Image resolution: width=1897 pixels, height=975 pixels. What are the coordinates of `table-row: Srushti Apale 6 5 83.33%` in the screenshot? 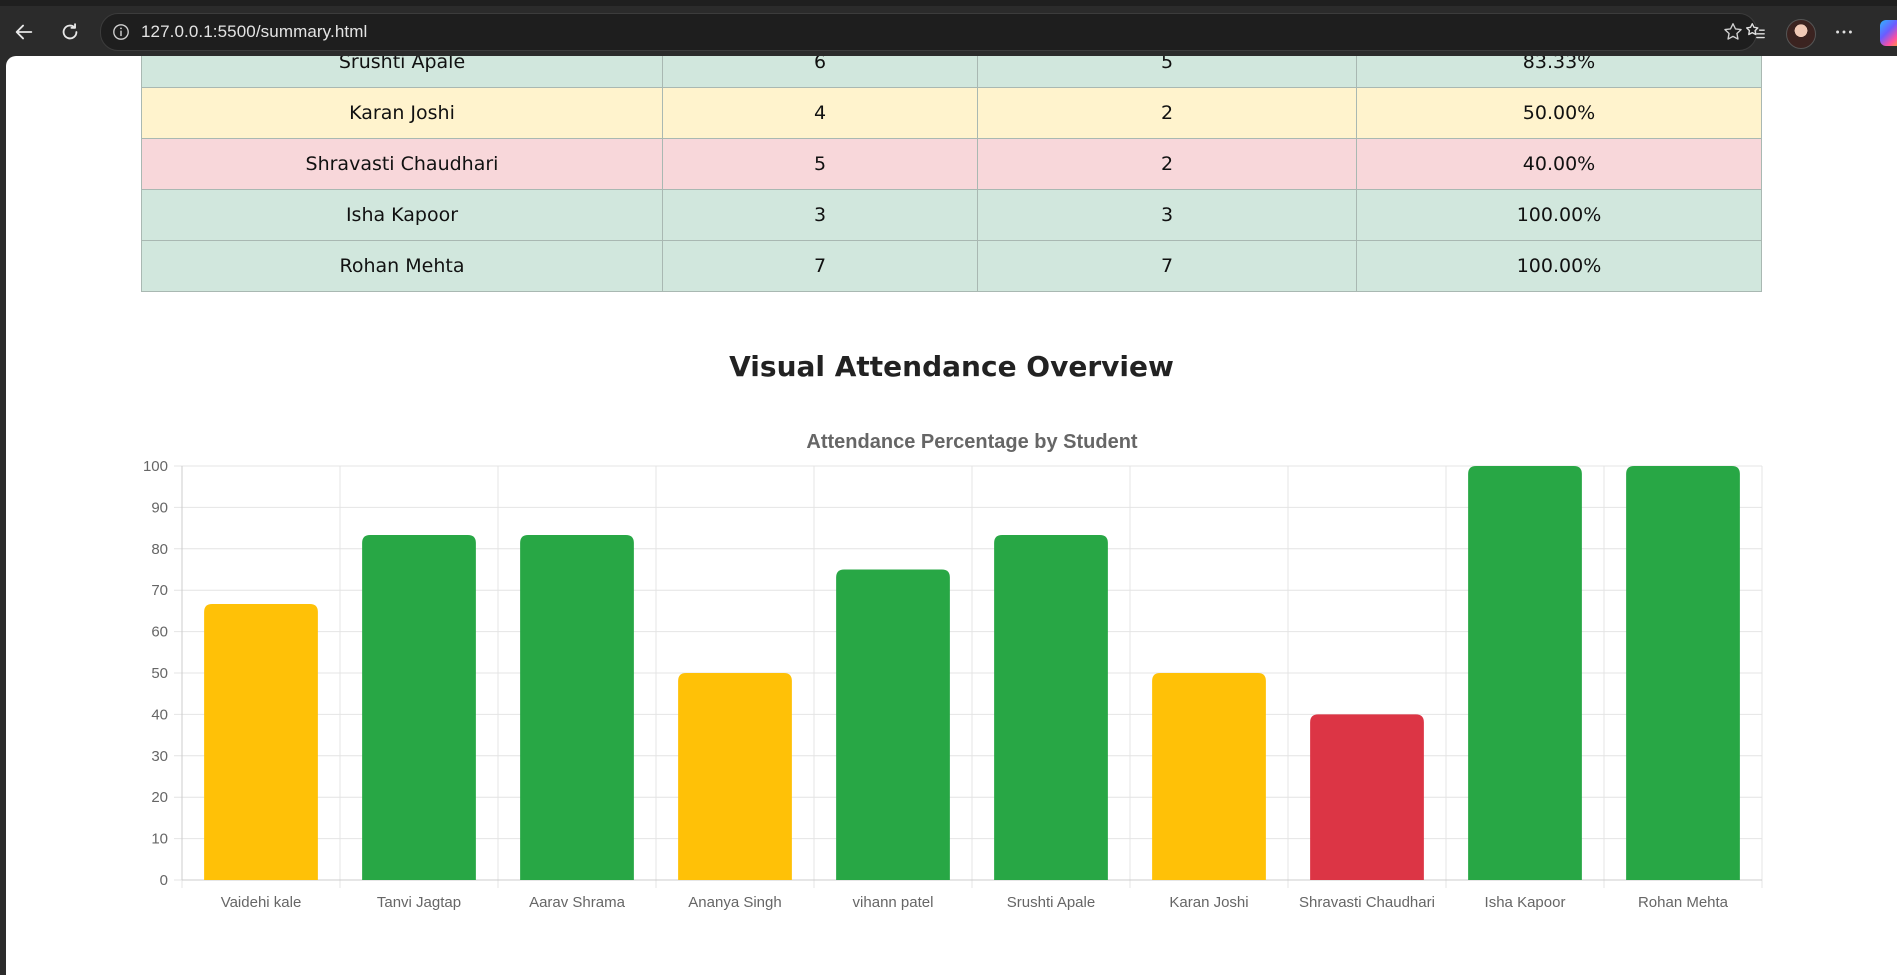 It's located at (951, 72).